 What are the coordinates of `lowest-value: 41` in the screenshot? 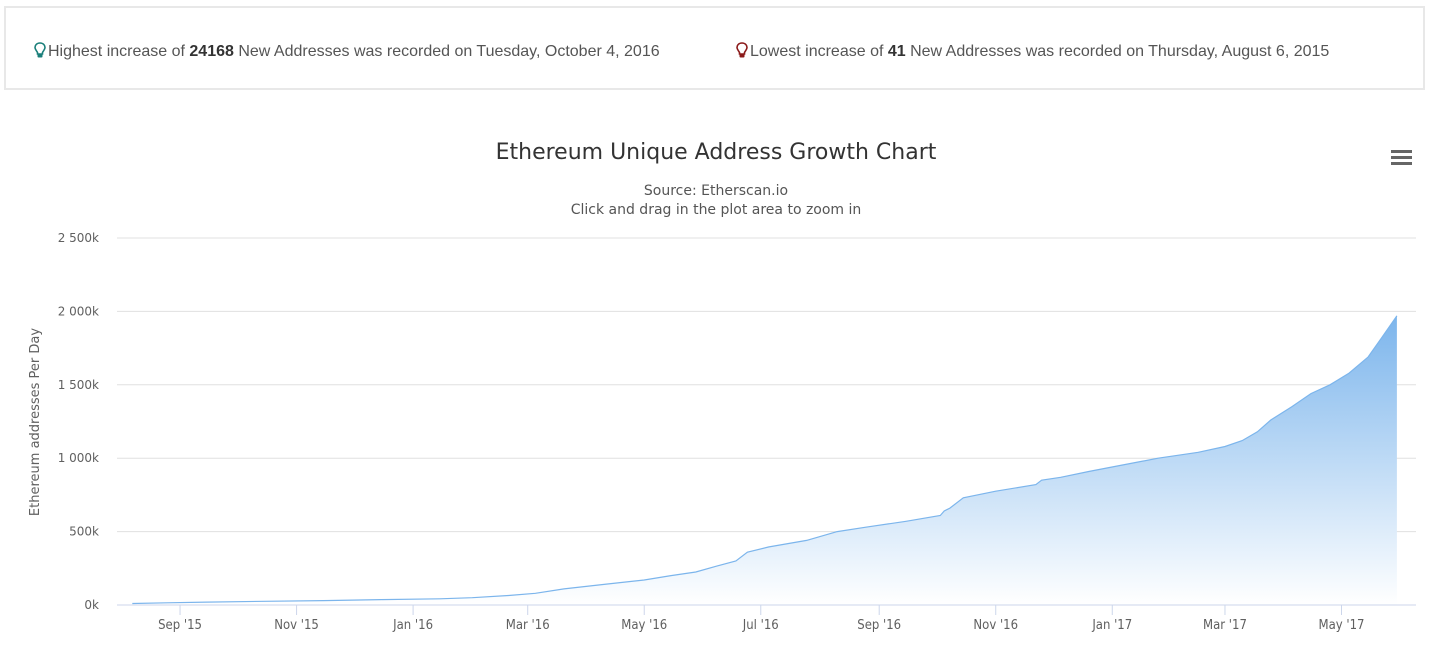 It's located at (896, 51).